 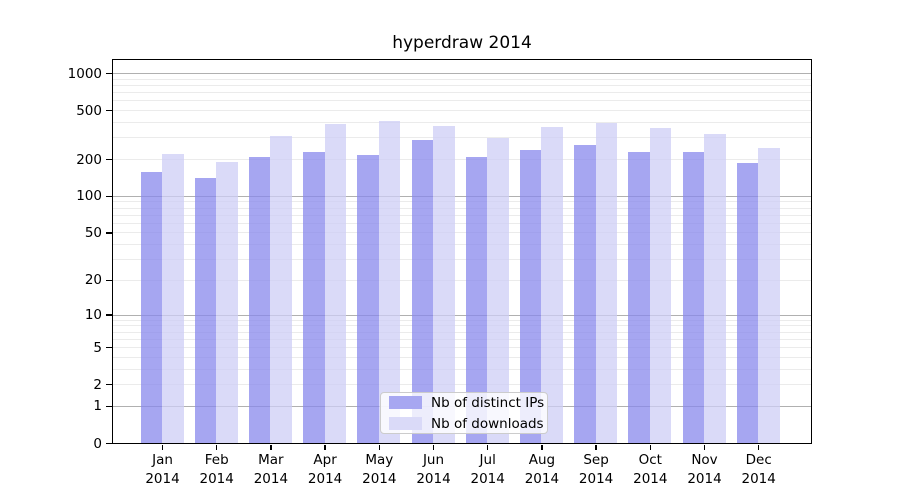 I want to click on legend-item-distinct-ips: Nb of distinct IPs, so click(x=466, y=403).